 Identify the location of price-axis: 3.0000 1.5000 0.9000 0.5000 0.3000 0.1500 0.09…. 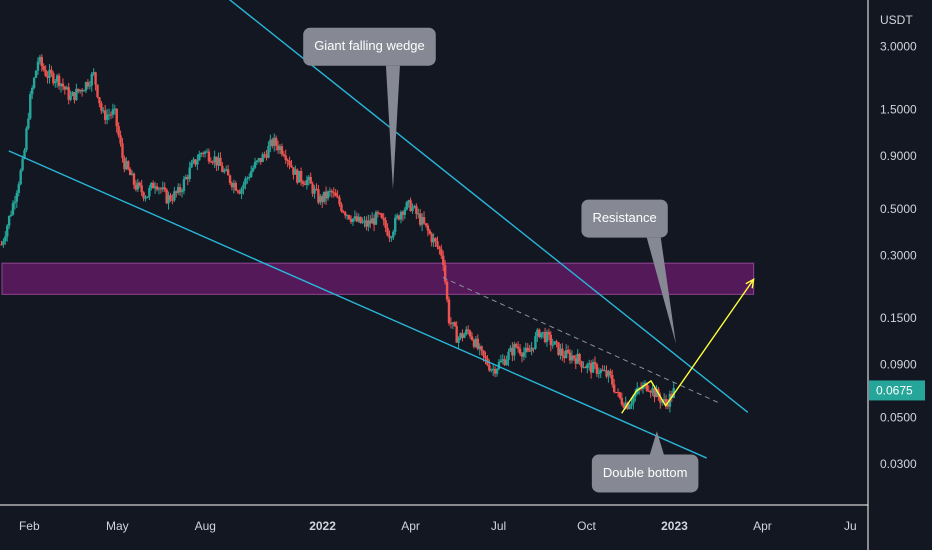
(898, 255).